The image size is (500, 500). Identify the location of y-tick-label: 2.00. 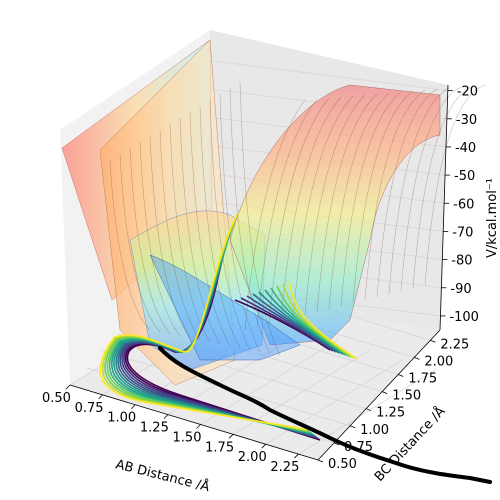
(438, 361).